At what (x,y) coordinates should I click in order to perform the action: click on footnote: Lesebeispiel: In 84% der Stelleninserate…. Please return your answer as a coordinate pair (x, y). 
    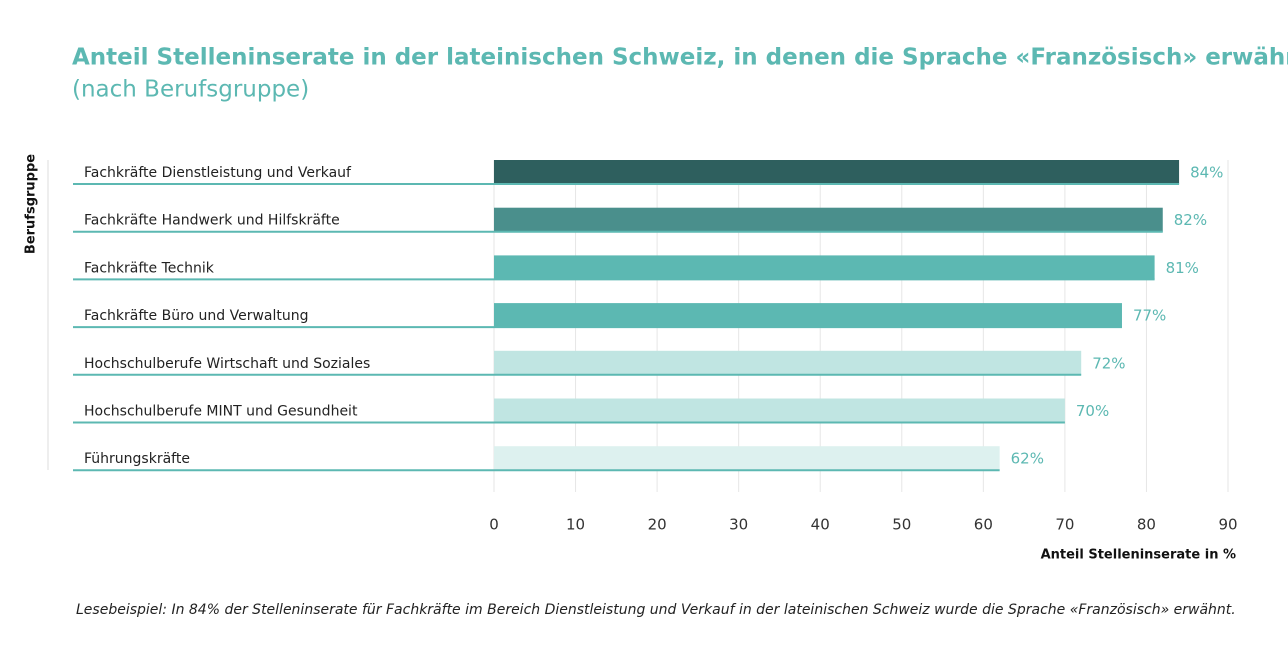
    Looking at the image, I should click on (656, 610).